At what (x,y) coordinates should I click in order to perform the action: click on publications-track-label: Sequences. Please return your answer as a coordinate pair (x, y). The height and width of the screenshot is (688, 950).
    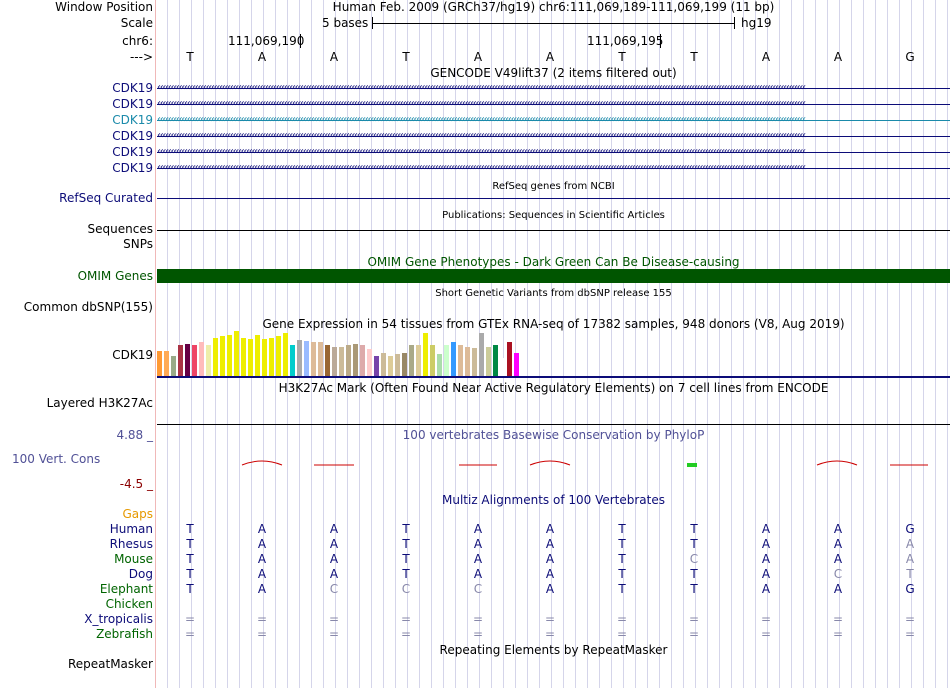
    Looking at the image, I should click on (120, 229).